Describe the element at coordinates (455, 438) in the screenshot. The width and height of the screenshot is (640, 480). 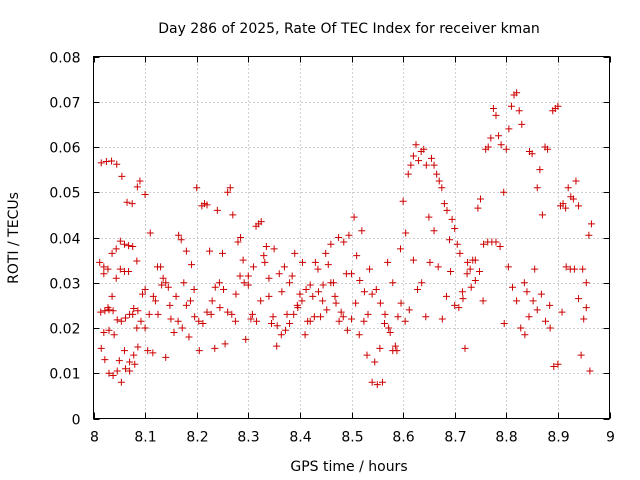
I see `x-tick-label: 8.7` at that location.